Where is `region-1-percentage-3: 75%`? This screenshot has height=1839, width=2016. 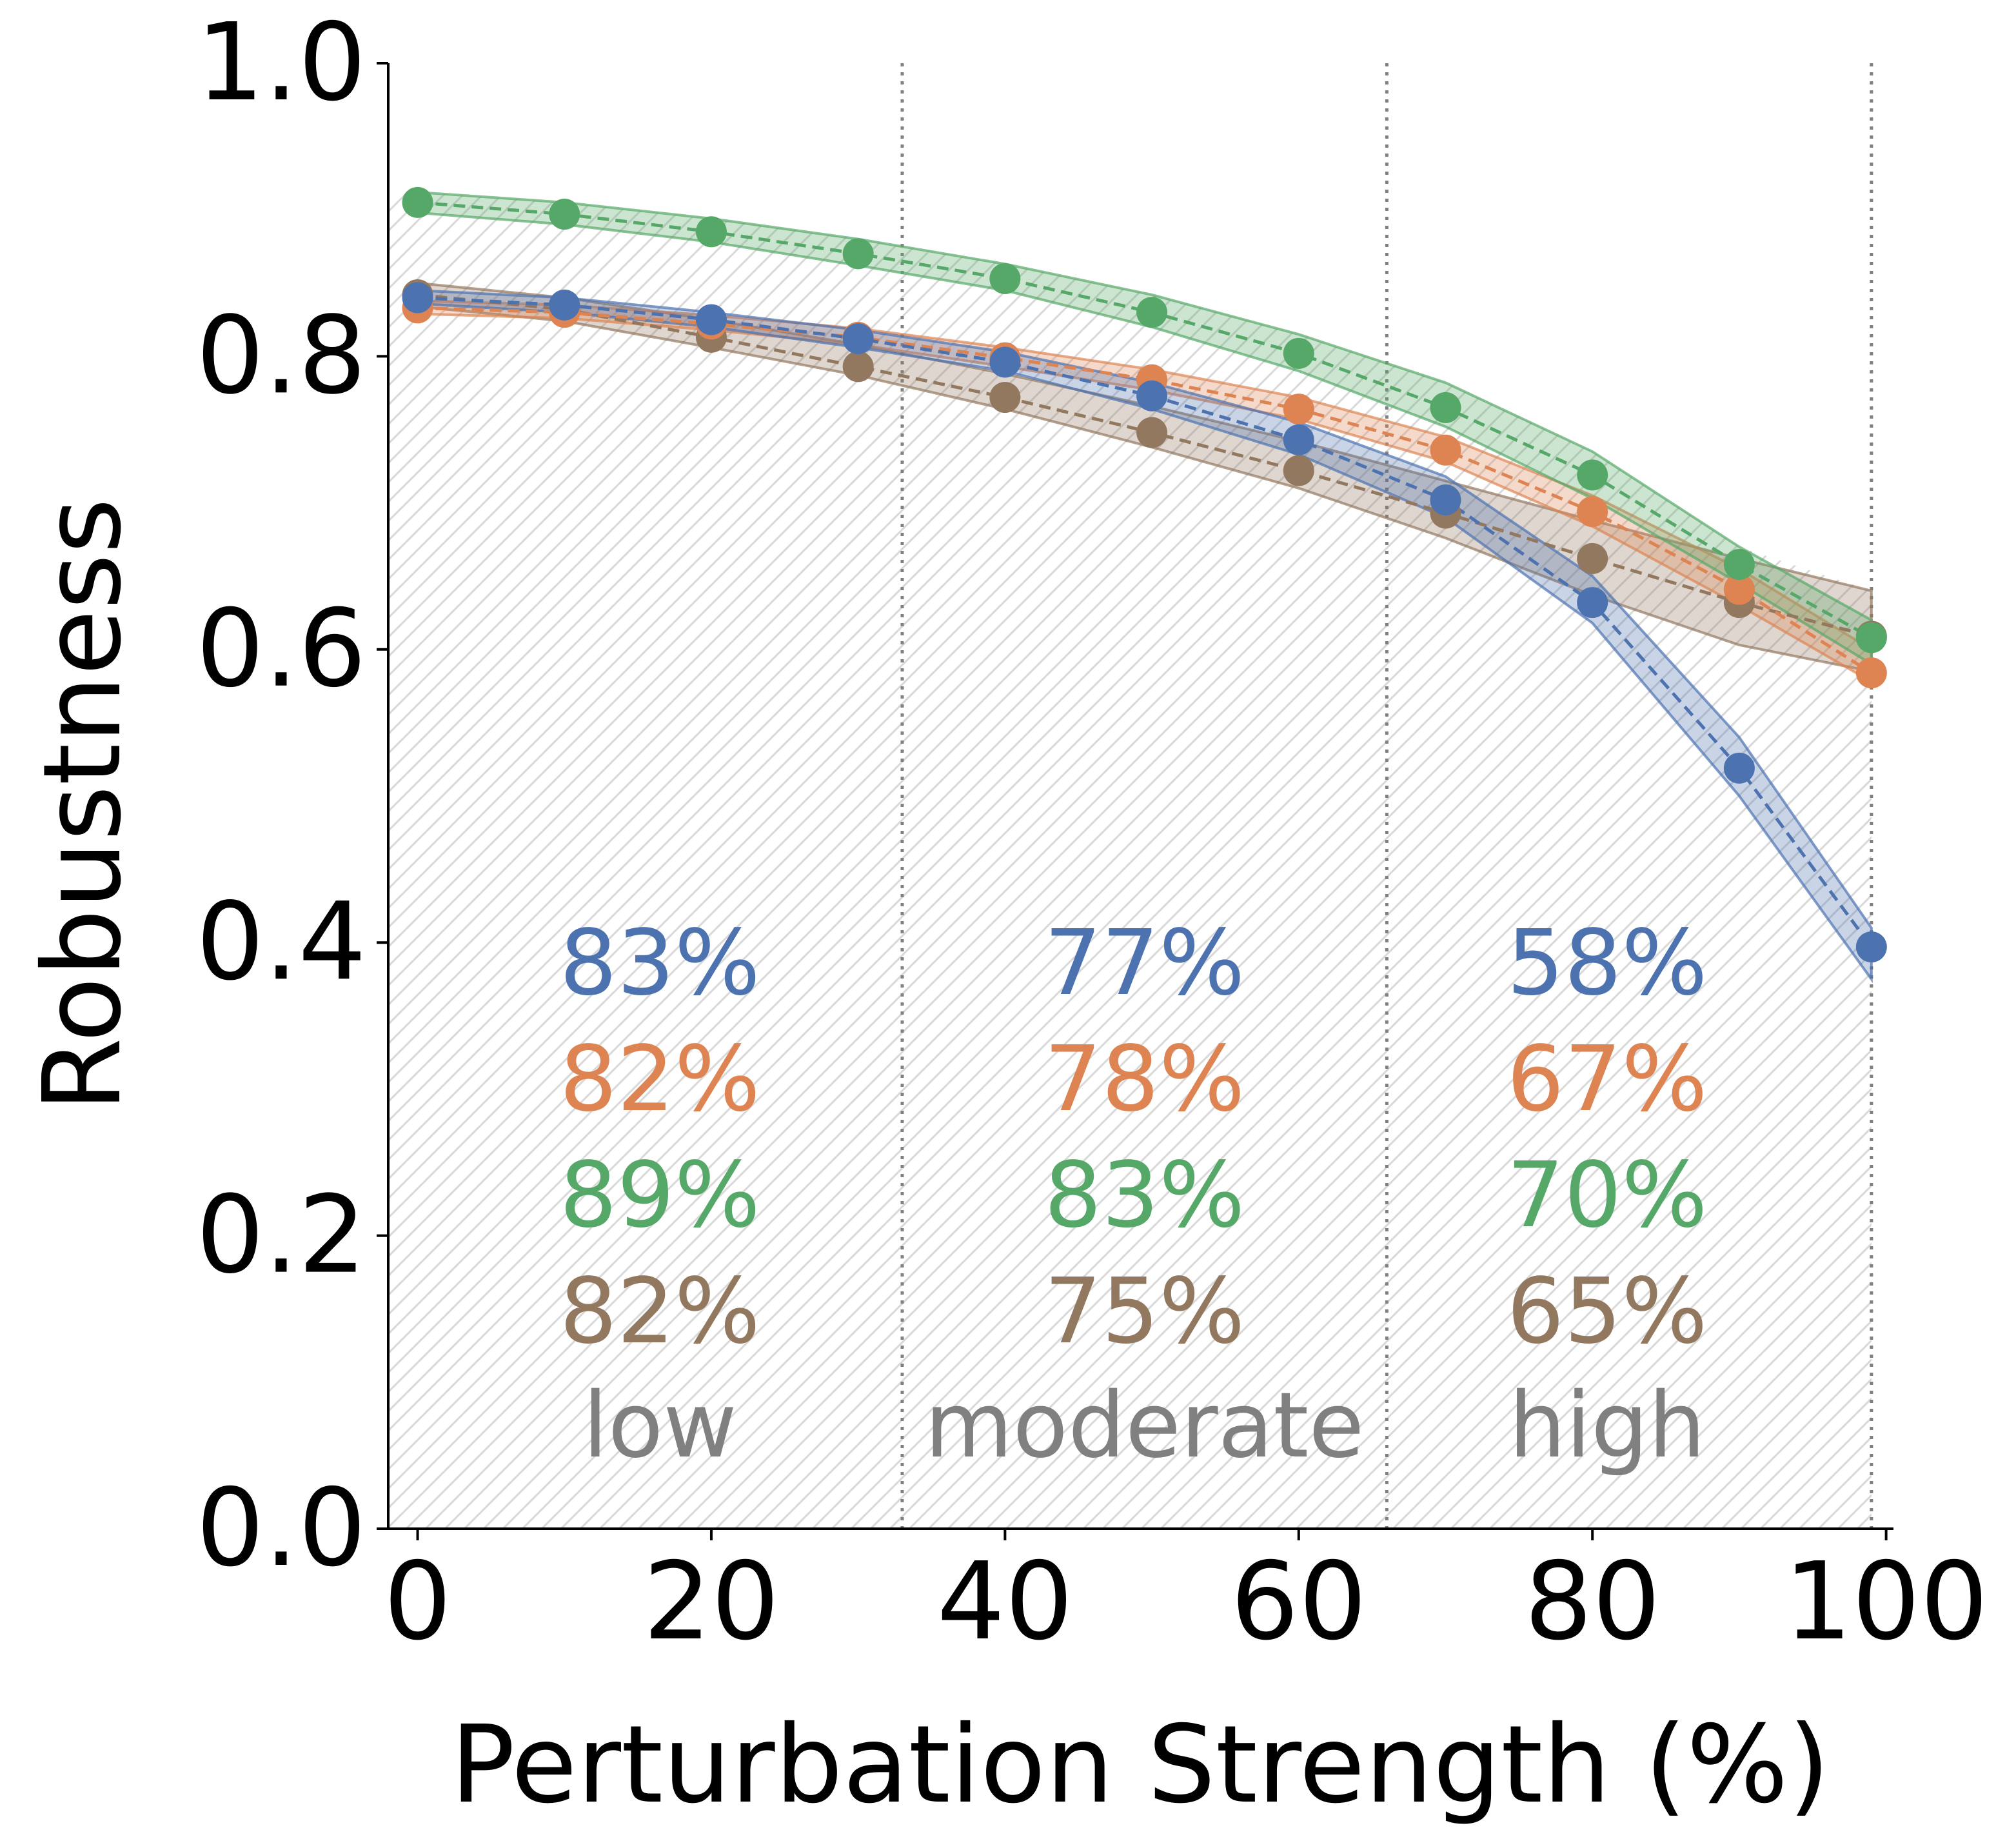 region-1-percentage-3: 75% is located at coordinates (1144, 1311).